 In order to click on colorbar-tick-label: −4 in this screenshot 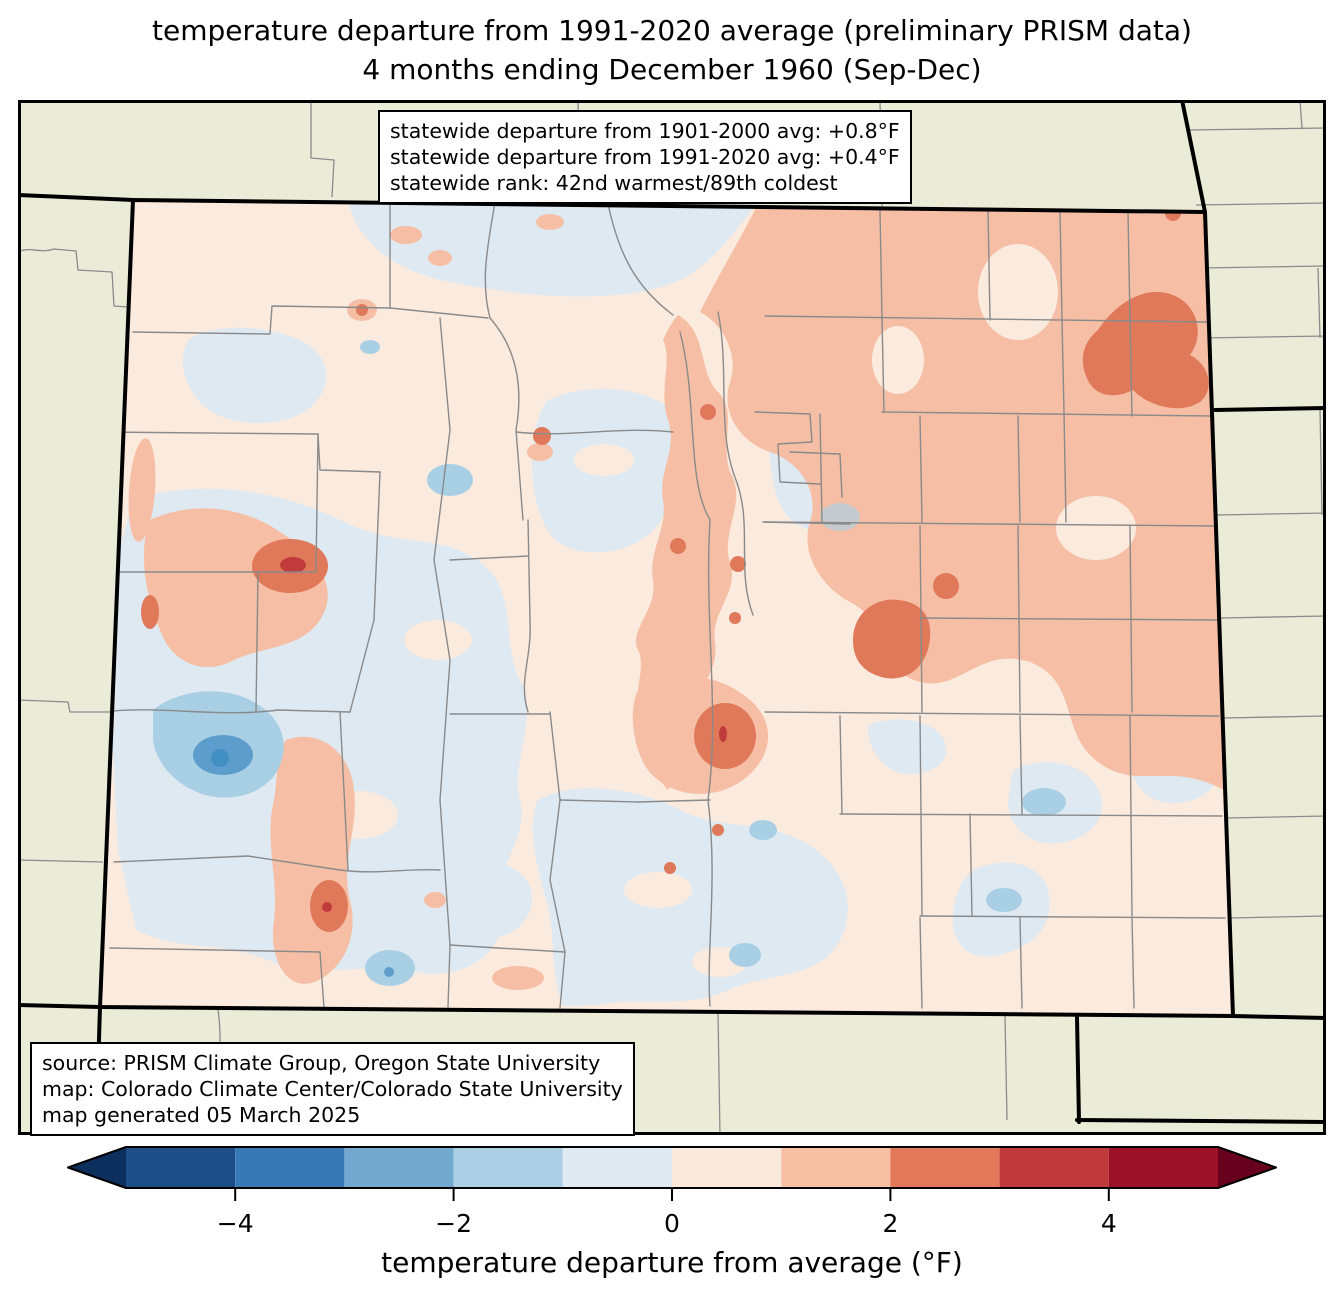, I will do `click(235, 1223)`.